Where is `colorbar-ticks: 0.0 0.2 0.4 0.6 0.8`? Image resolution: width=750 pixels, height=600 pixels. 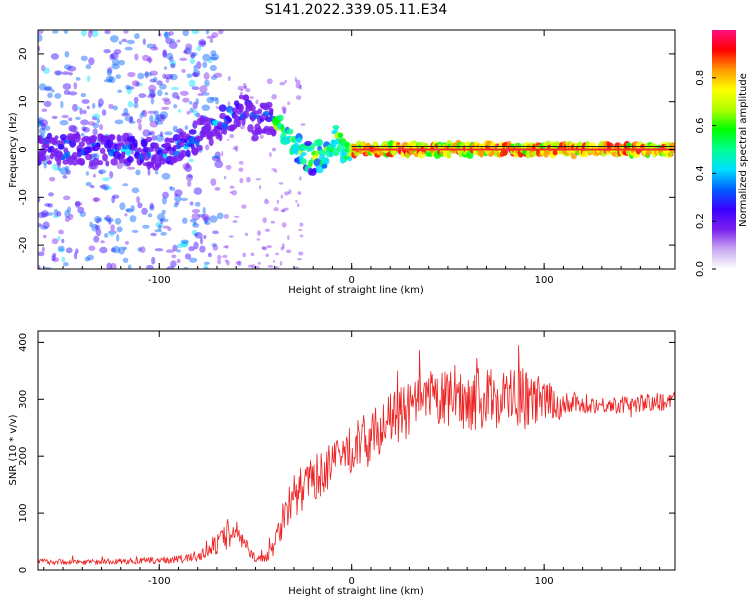
colorbar-ticks: 0.0 0.2 0.4 0.6 0.8 is located at coordinates (705, 173).